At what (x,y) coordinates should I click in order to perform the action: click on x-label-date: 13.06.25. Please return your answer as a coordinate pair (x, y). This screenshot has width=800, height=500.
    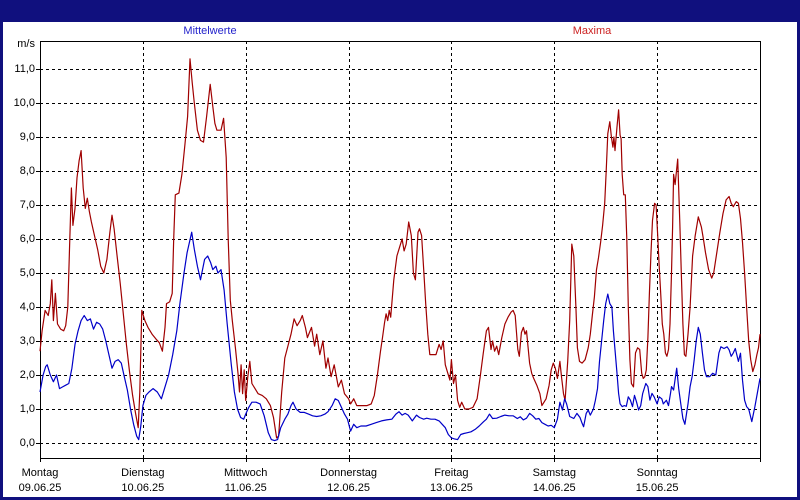
    Looking at the image, I should click on (451, 488).